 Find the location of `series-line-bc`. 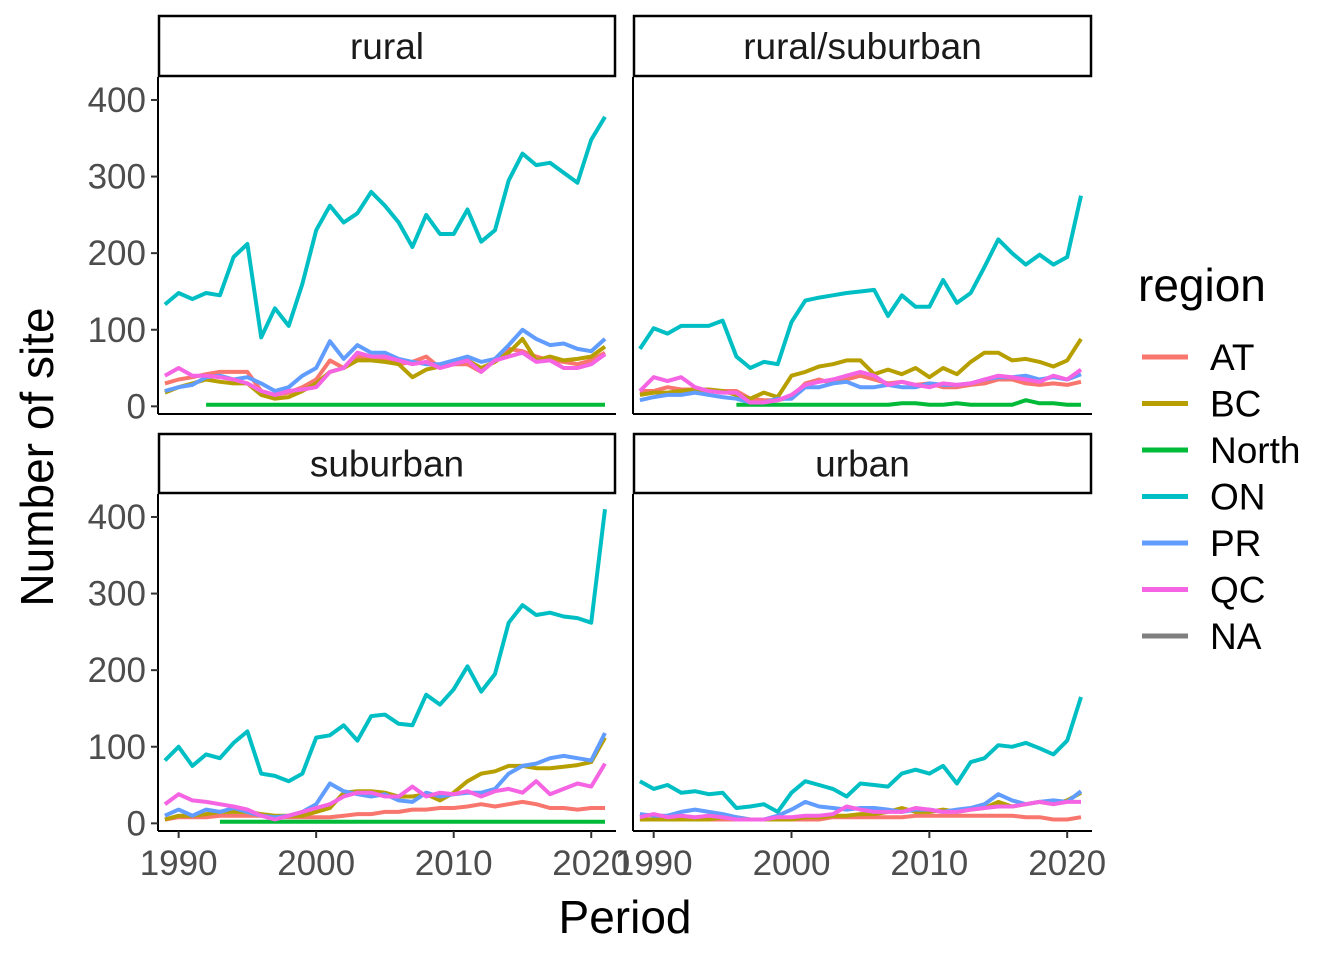

series-line-bc is located at coordinates (385, 368).